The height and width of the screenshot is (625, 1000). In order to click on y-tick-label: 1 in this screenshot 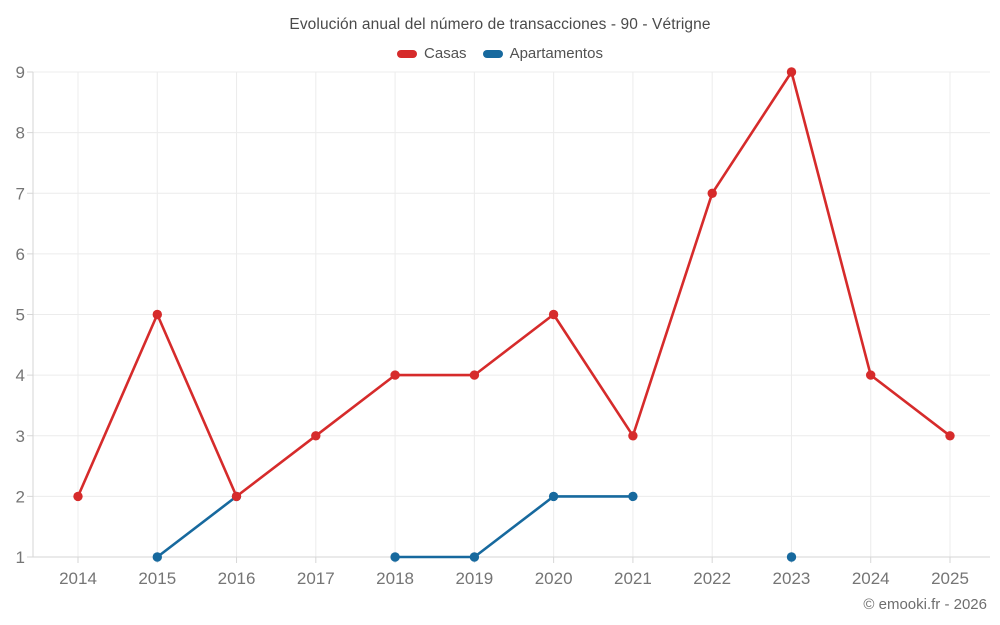, I will do `click(20, 557)`.